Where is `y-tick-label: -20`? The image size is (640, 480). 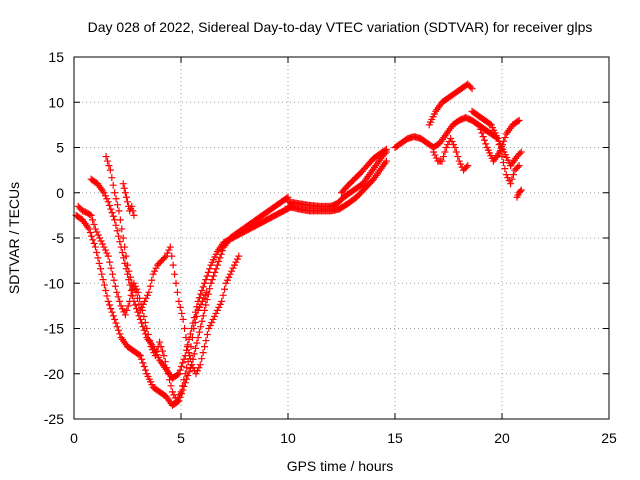
y-tick-label: -20 is located at coordinates (54, 374).